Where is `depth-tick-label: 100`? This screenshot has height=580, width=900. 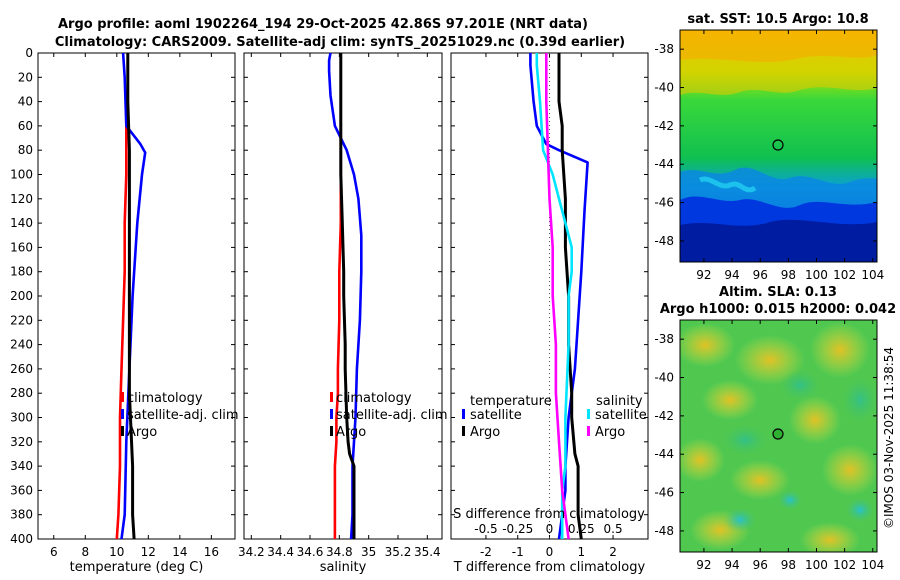
depth-tick-label: 100 is located at coordinates (21, 175).